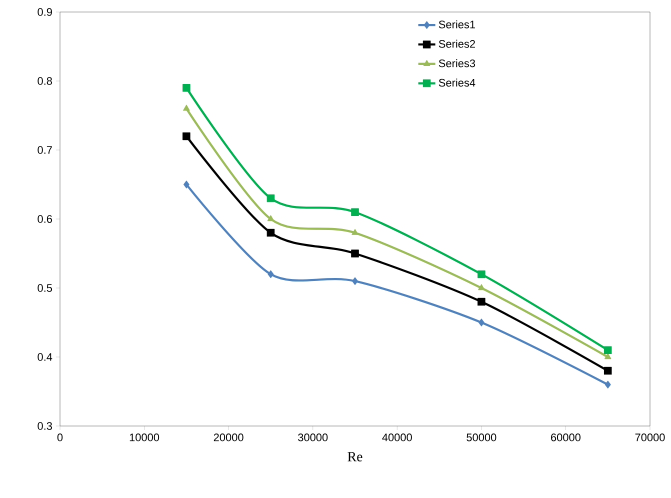 Image resolution: width=671 pixels, height=498 pixels. I want to click on x-tick-label: 0, so click(60, 438).